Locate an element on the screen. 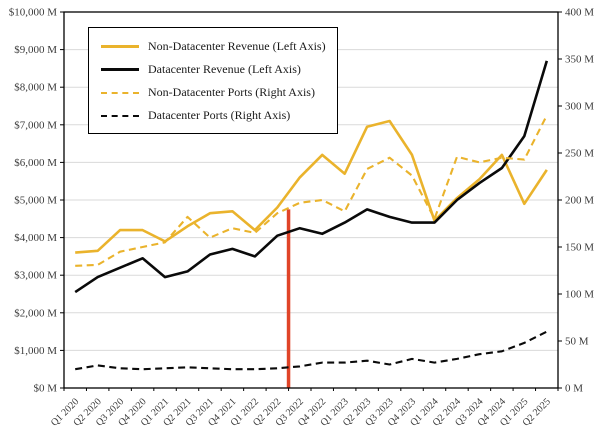 This screenshot has width=610, height=439. legend-item-non-datacenter-ports: Non-Datacenter Ports (Right Axis) is located at coordinates (214, 92).